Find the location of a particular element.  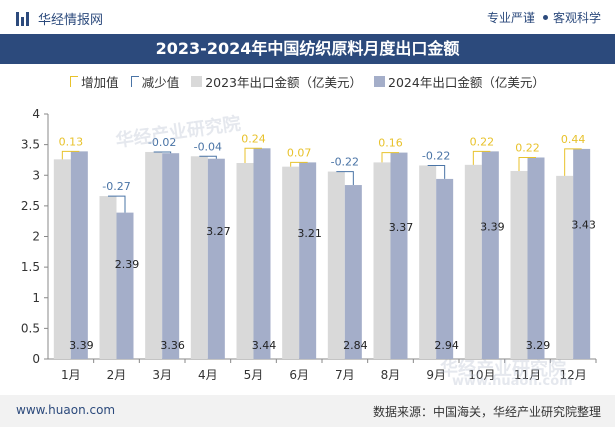

change-label: -0.27 is located at coordinates (116, 186).